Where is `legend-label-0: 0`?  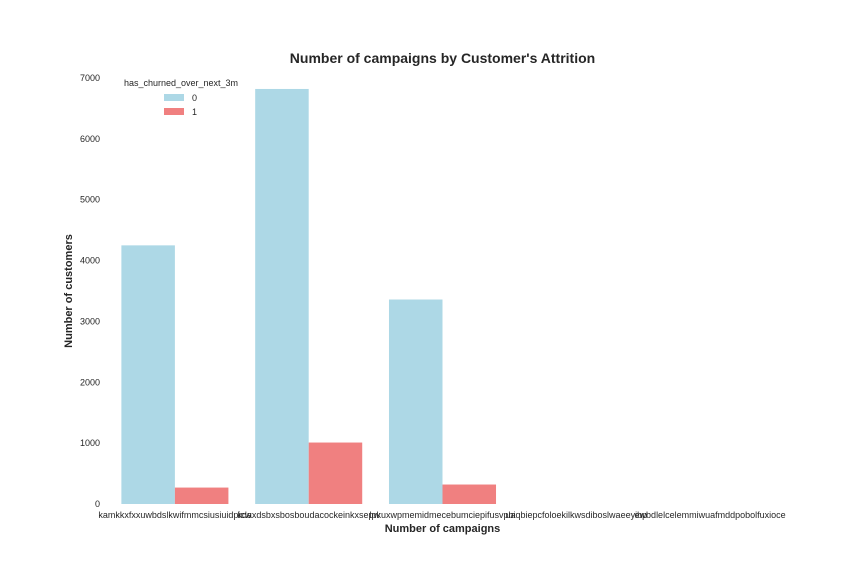 legend-label-0: 0 is located at coordinates (194, 98).